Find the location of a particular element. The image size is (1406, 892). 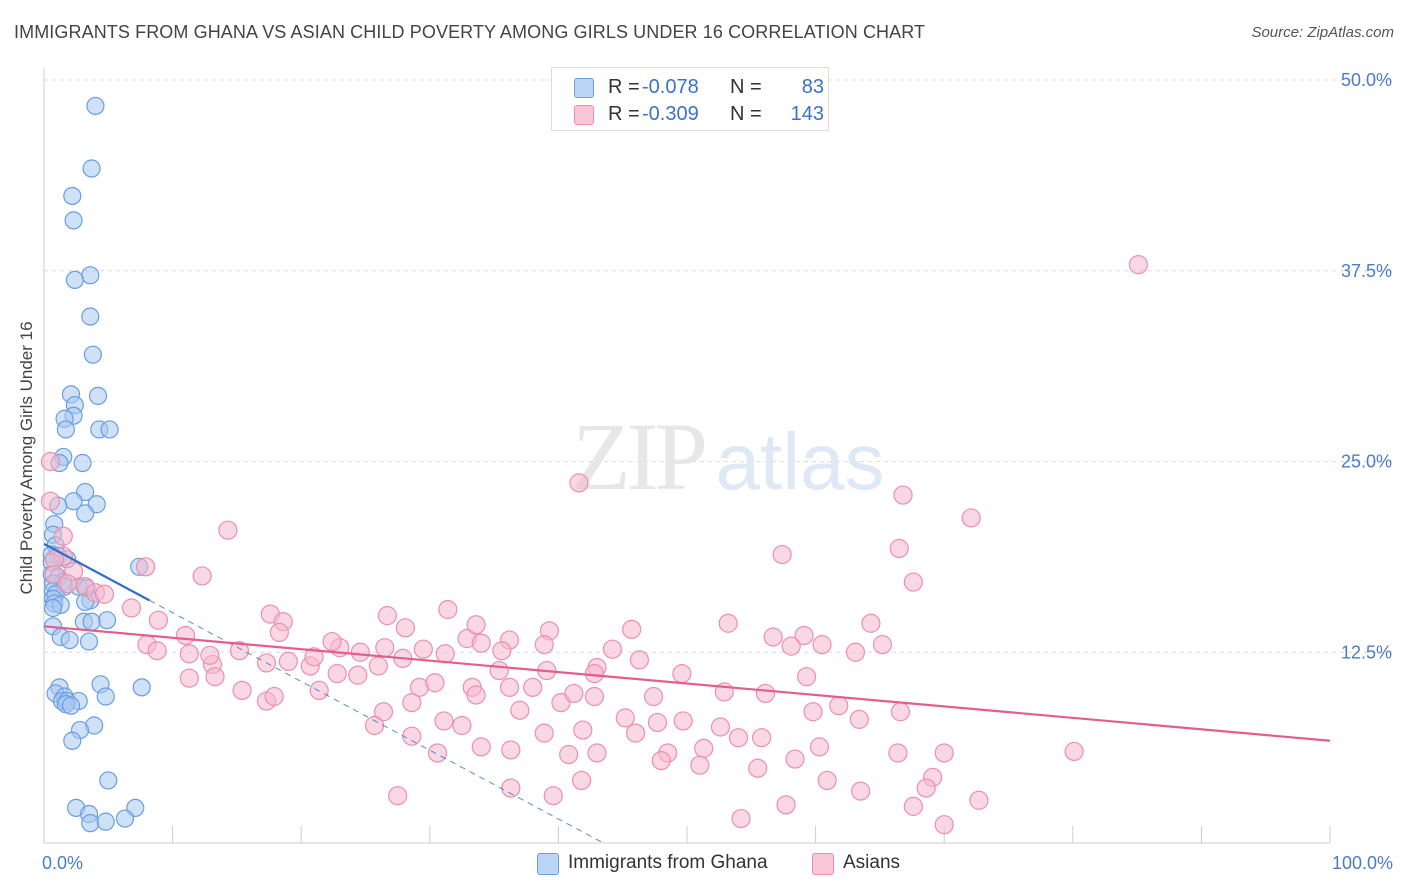

y-tick-label-1: 25.0% is located at coordinates (1366, 462).